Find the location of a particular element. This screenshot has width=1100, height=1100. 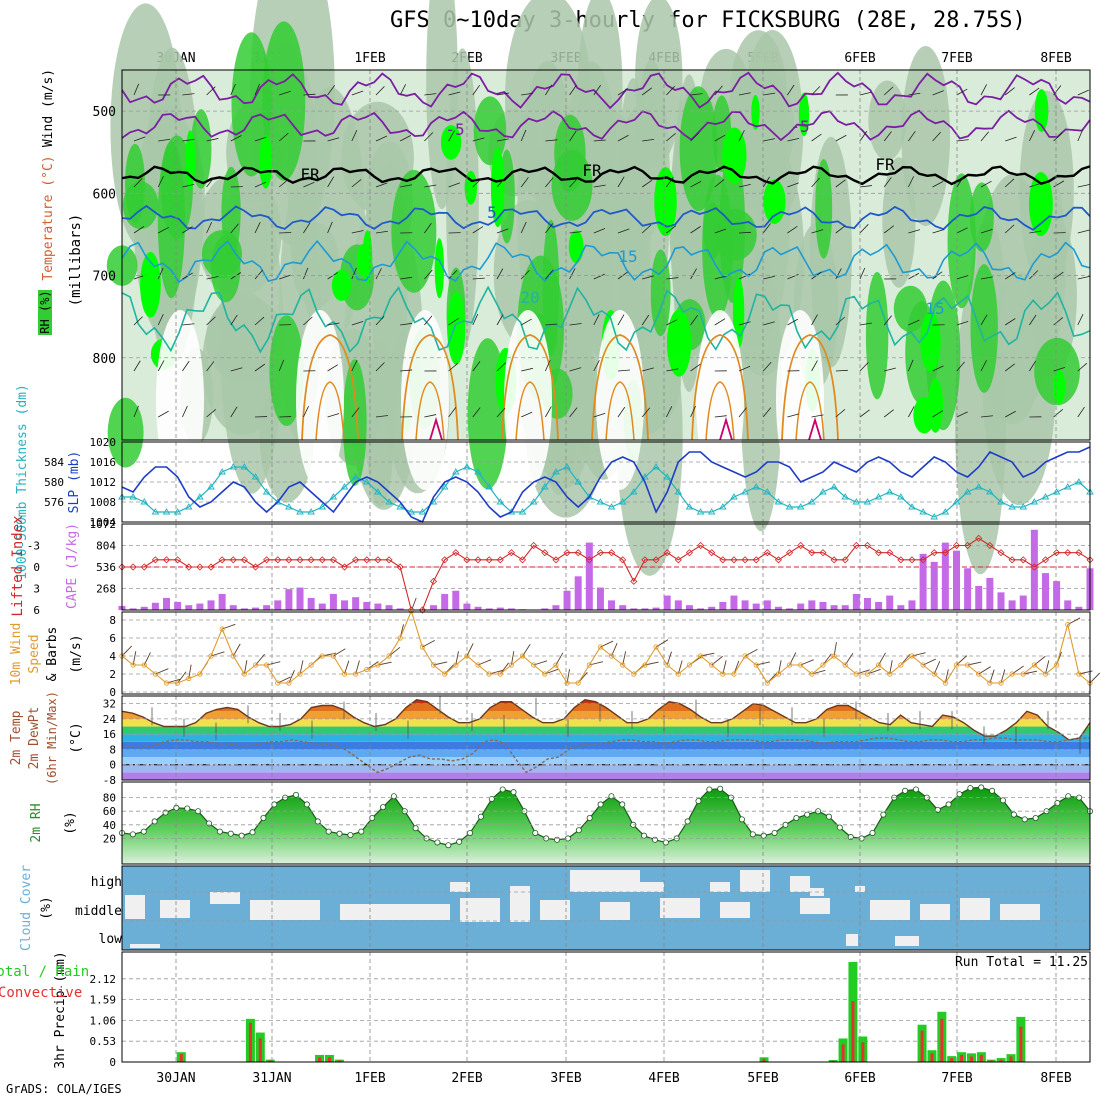

isotherm-label: 5 is located at coordinates (492, 212).